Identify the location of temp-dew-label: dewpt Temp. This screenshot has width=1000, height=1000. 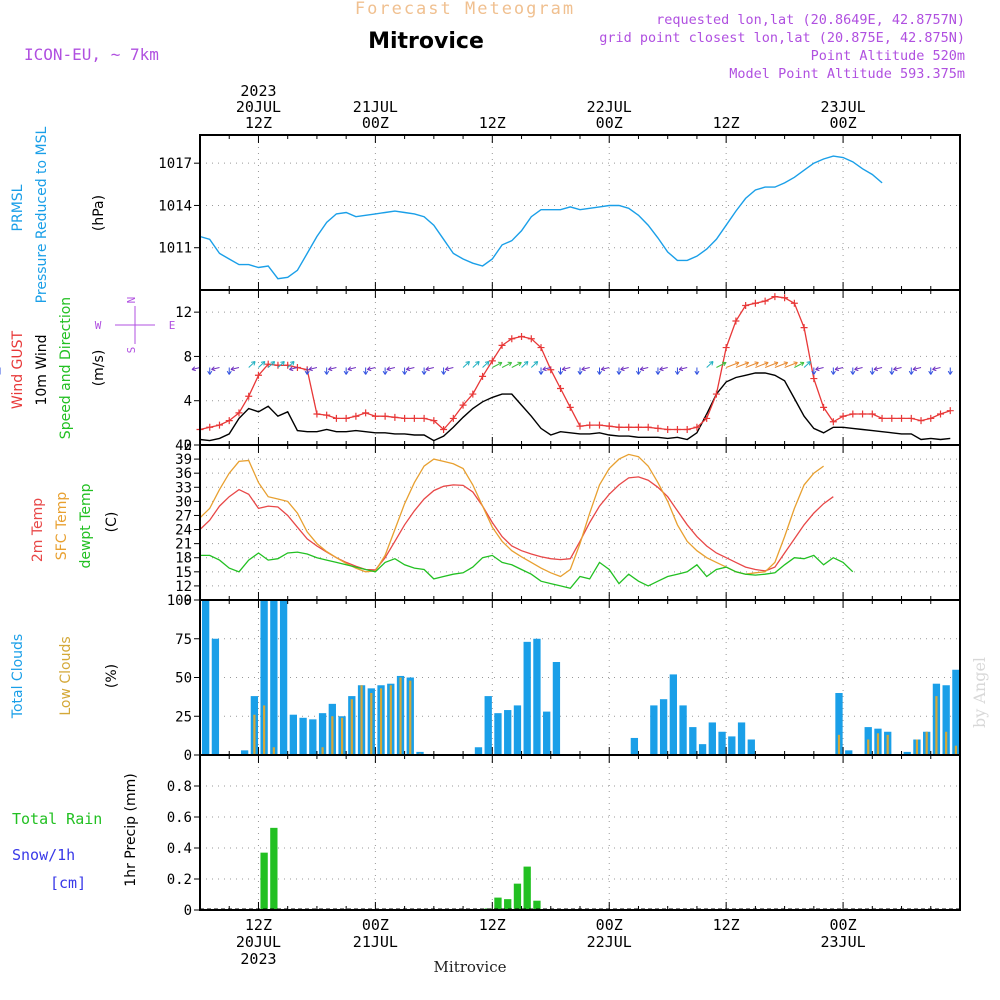
(86, 525).